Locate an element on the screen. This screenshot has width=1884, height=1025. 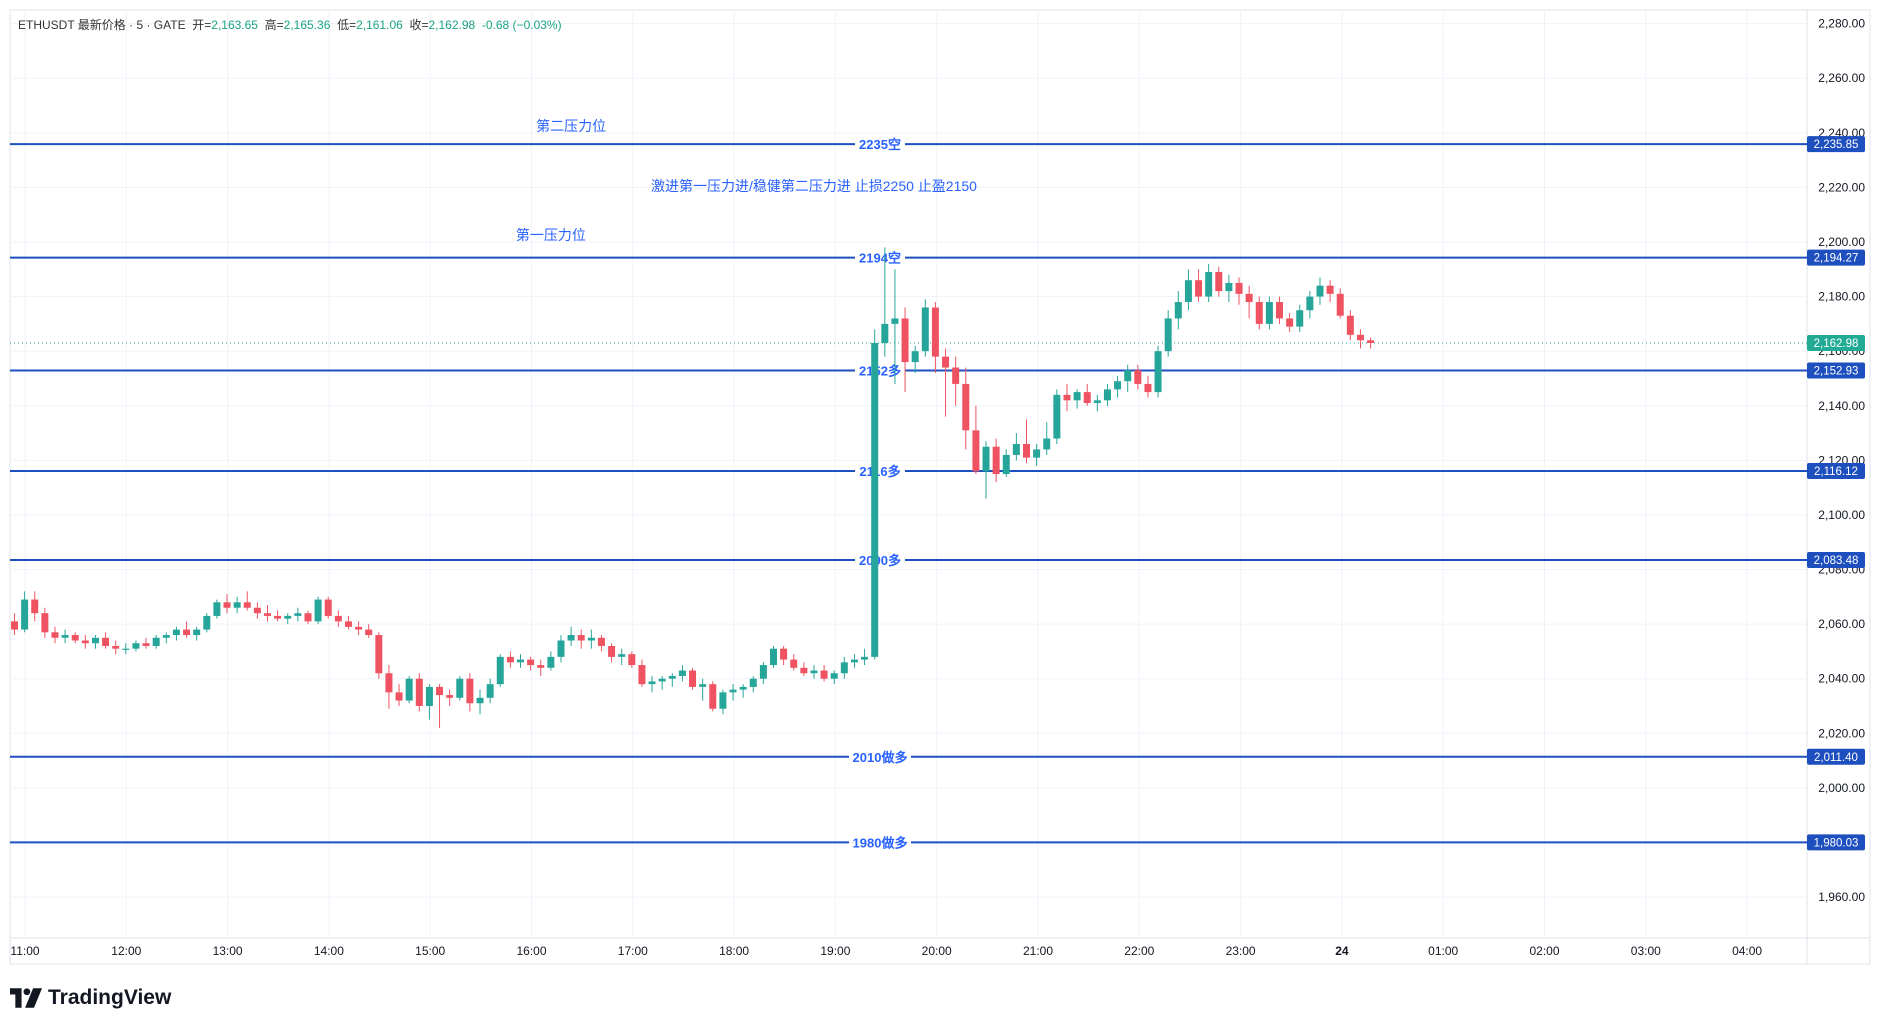
close-label: 收= is located at coordinates (419, 25).